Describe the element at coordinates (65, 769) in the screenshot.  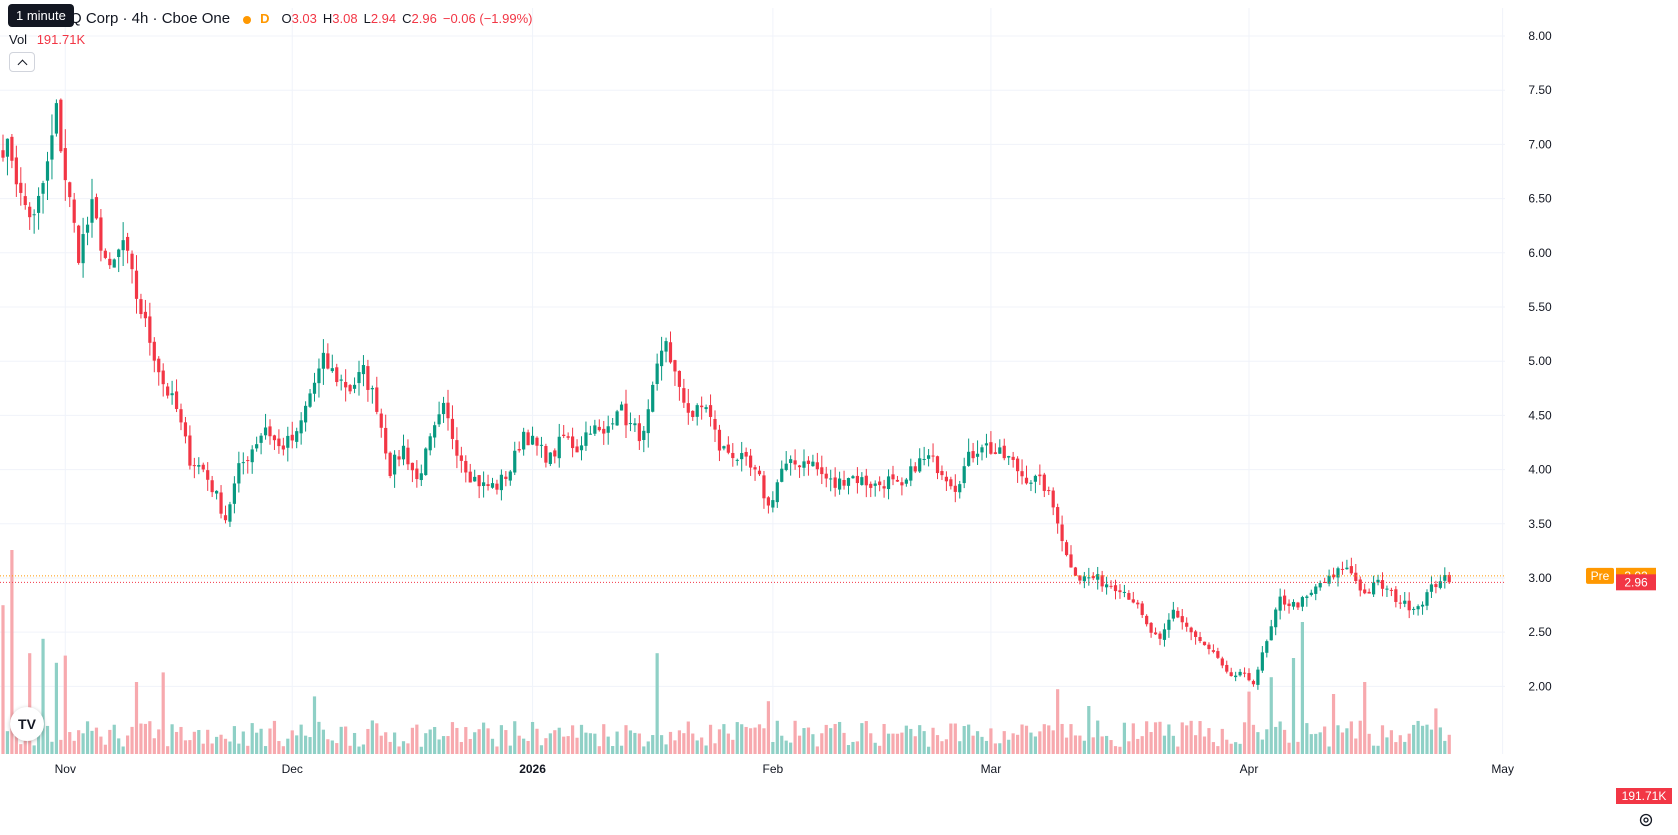
I see `time-tick-label: Nov` at that location.